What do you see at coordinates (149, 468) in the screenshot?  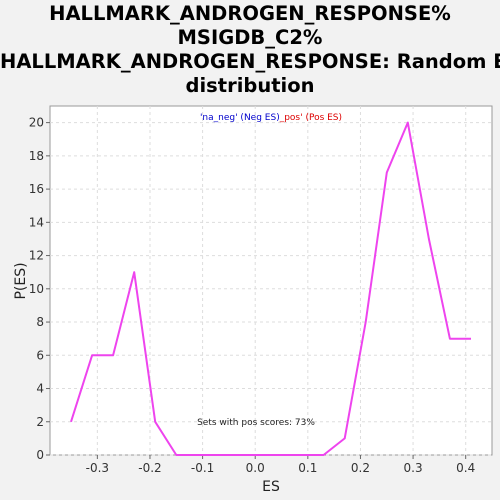 I see `x-tick-label: -0.2` at bounding box center [149, 468].